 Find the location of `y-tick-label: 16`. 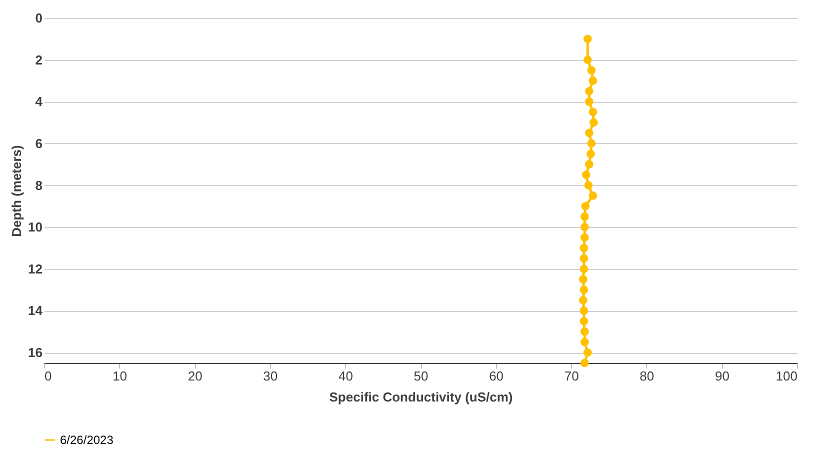

y-tick-label: 16 is located at coordinates (35, 352).